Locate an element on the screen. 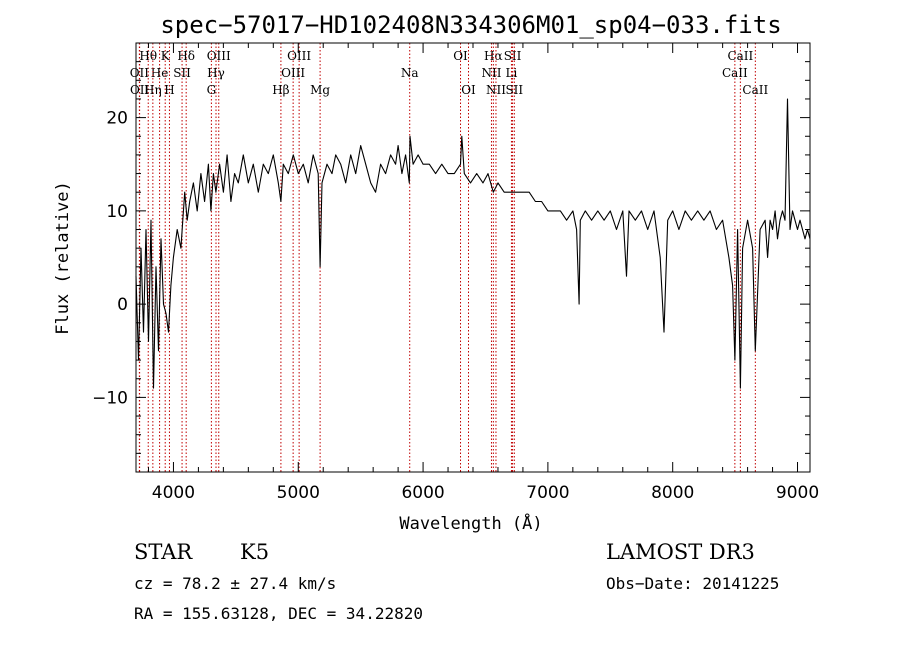 The width and height of the screenshot is (900, 649). x-tick-label-2: 6000 is located at coordinates (422, 493).